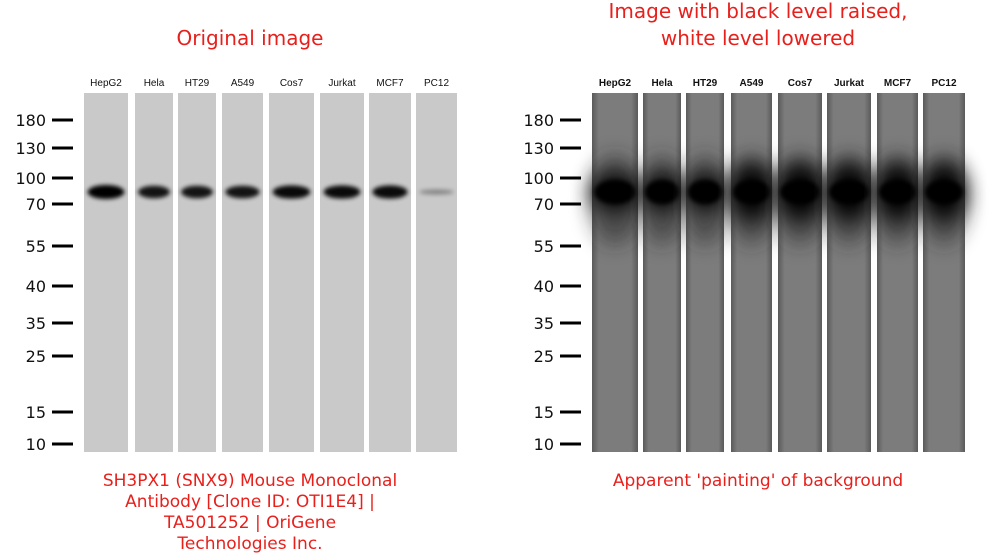 Image resolution: width=1008 pixels, height=560 pixels. Describe the element at coordinates (758, 11) in the screenshot. I see `panel-title: Image with black level raised,` at that location.